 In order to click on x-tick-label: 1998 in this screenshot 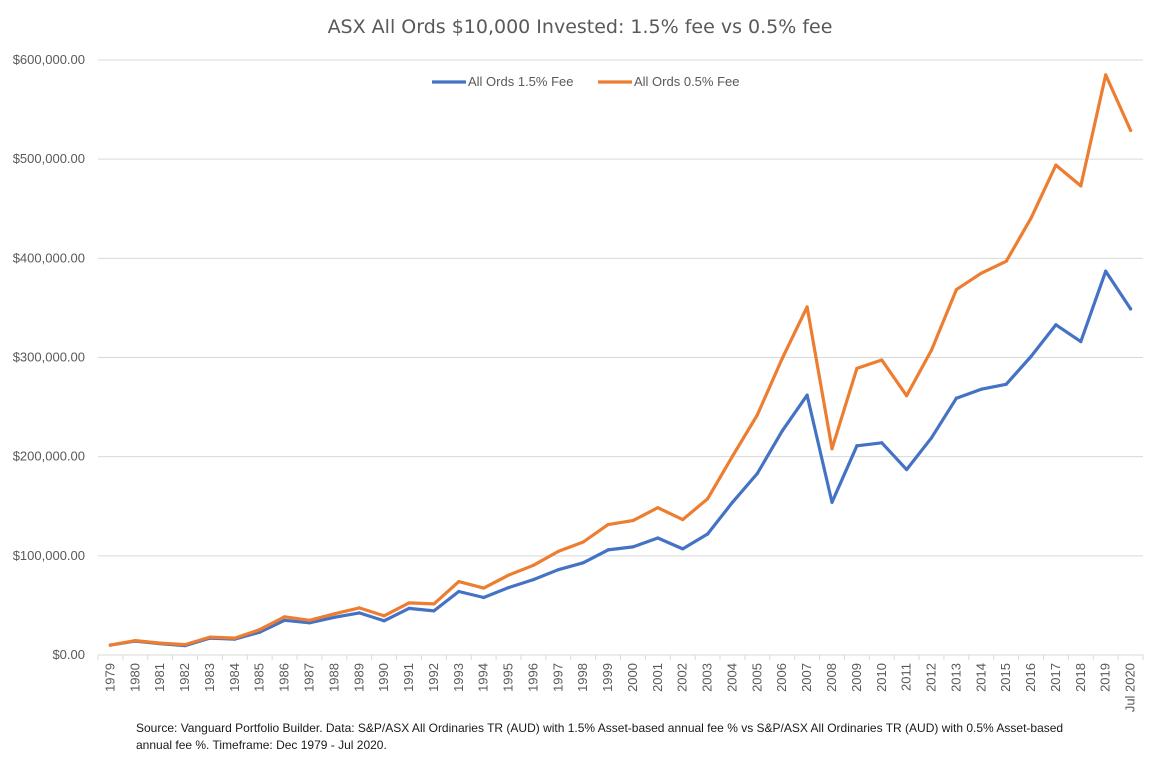, I will do `click(582, 677)`.